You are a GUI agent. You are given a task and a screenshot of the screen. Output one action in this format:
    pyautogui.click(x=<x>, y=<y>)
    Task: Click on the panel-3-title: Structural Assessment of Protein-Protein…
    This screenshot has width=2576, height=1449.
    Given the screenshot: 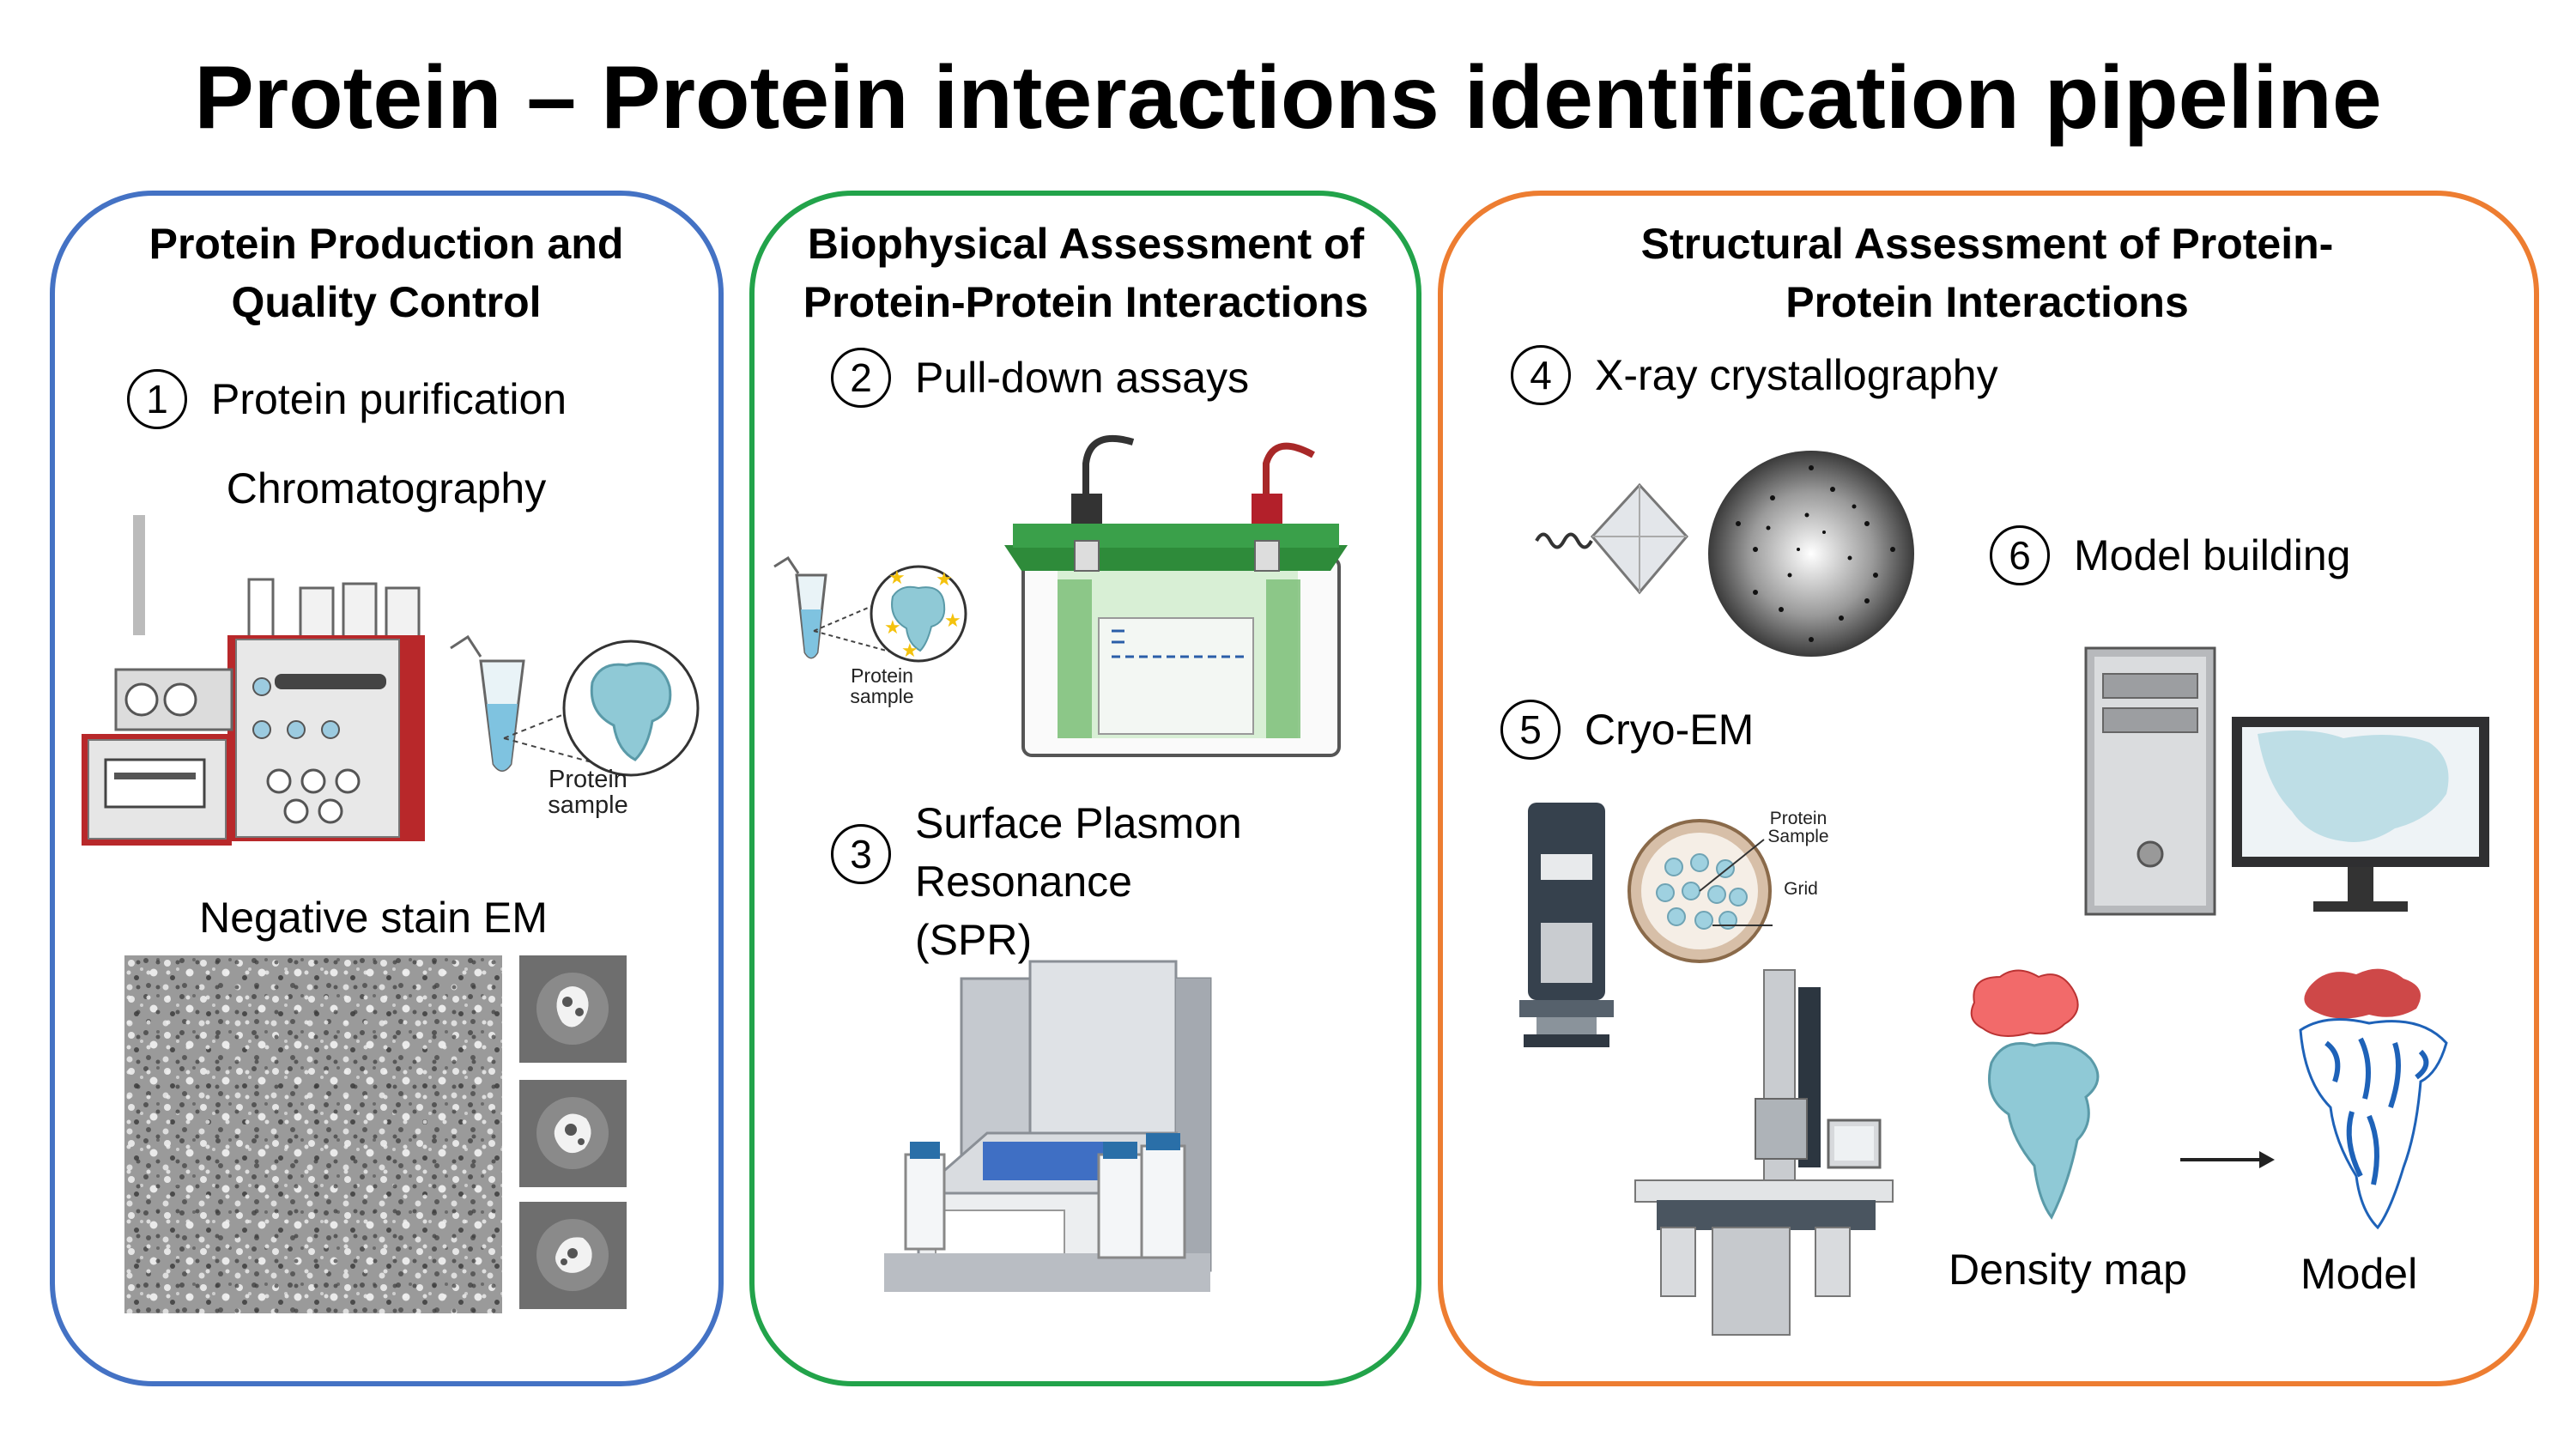 What is the action you would take?
    pyautogui.click(x=1987, y=273)
    